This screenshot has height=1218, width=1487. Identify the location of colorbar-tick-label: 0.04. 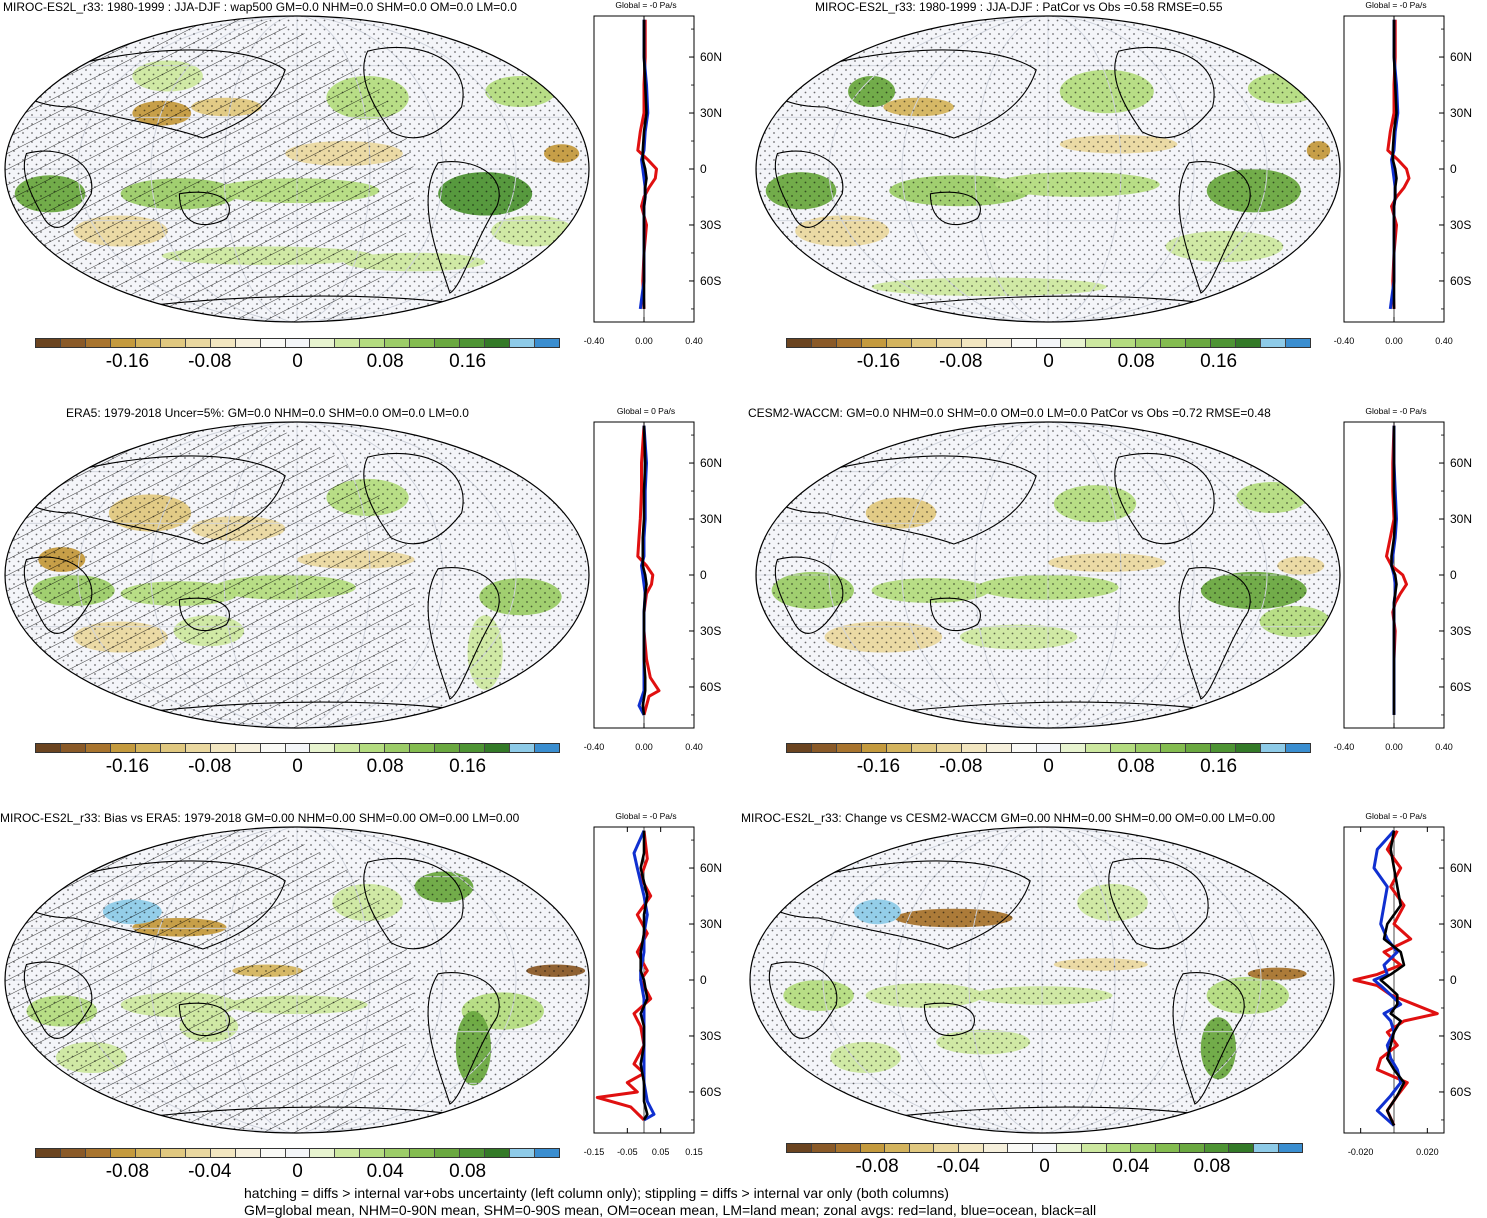
(1130, 1167).